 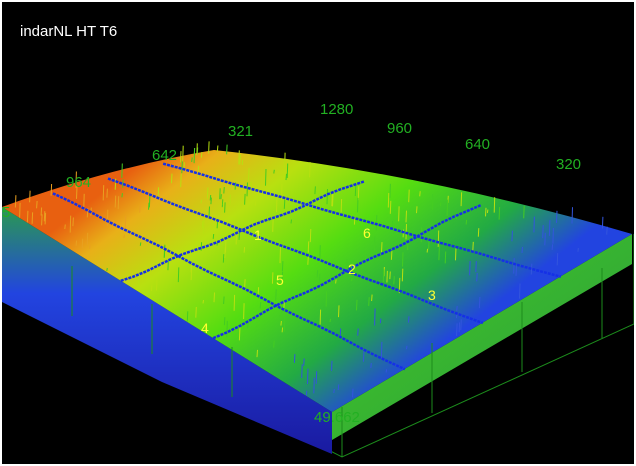 What do you see at coordinates (568, 164) in the screenshot?
I see `x-tick-label: 320` at bounding box center [568, 164].